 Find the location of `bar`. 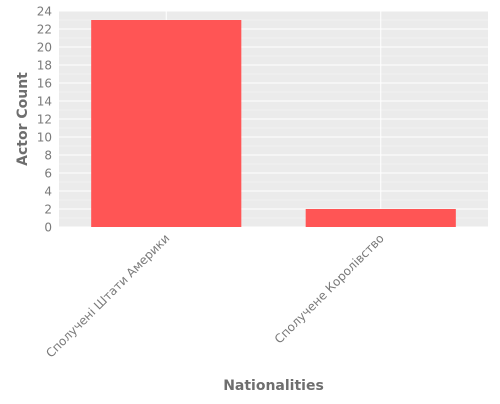

bar is located at coordinates (380, 218).